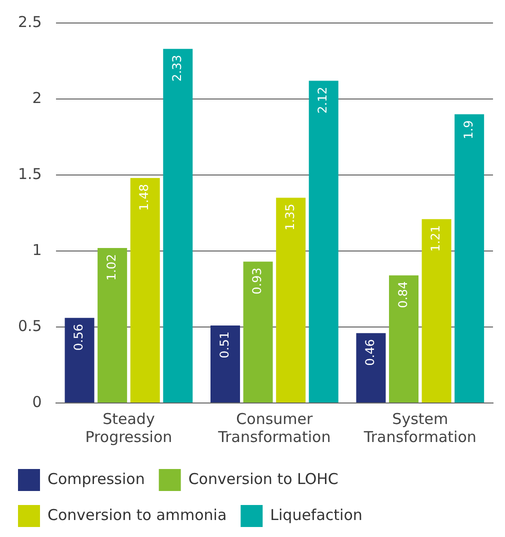 The image size is (505, 537). Describe the element at coordinates (30, 325) in the screenshot. I see `y-tick-label: 0.5` at that location.